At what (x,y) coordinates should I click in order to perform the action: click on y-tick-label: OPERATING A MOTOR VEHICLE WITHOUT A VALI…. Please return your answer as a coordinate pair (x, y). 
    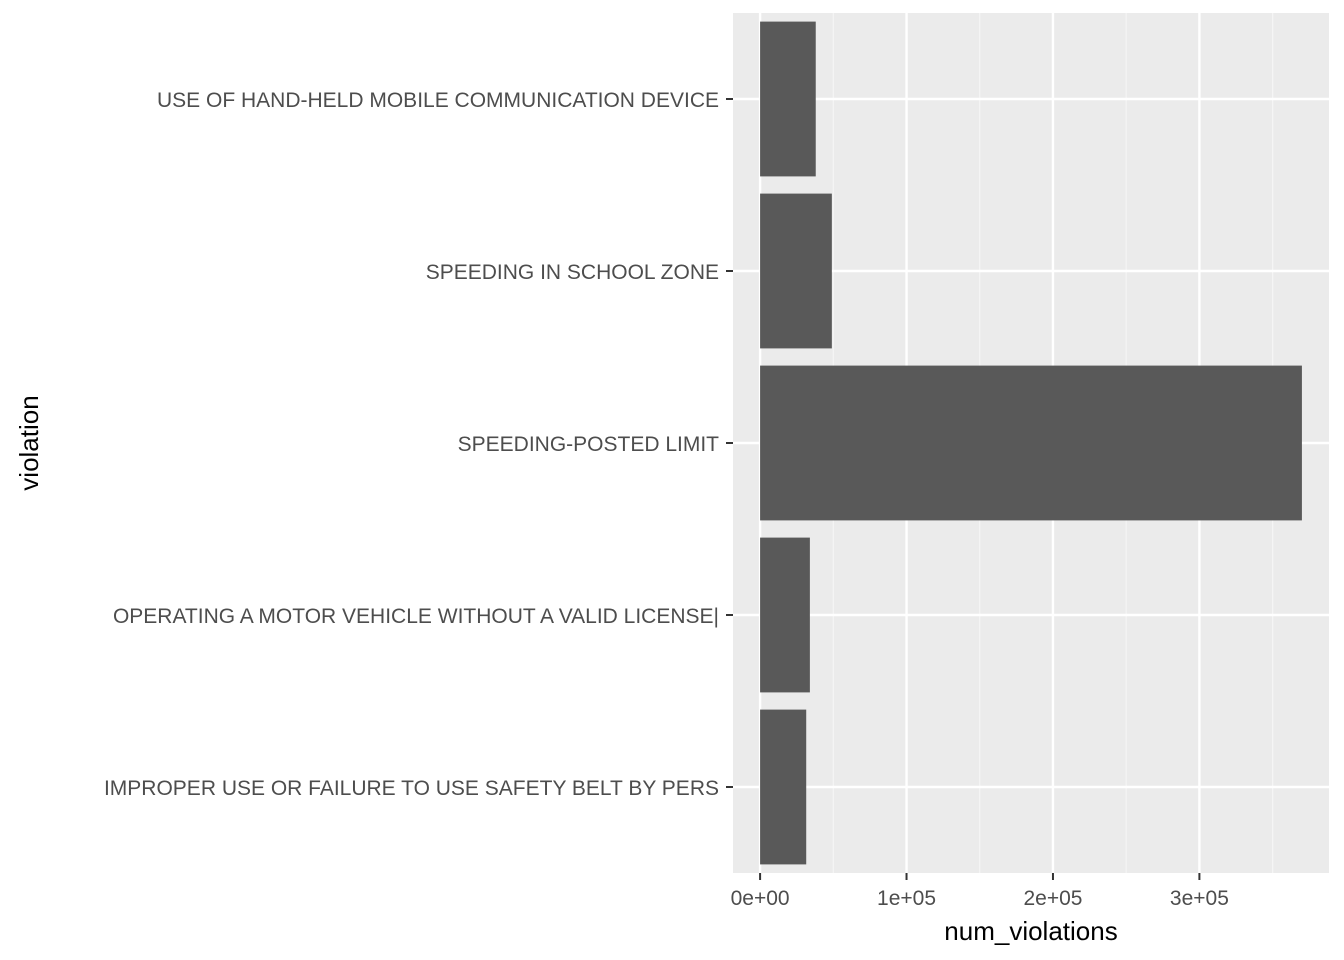
    Looking at the image, I should click on (416, 616).